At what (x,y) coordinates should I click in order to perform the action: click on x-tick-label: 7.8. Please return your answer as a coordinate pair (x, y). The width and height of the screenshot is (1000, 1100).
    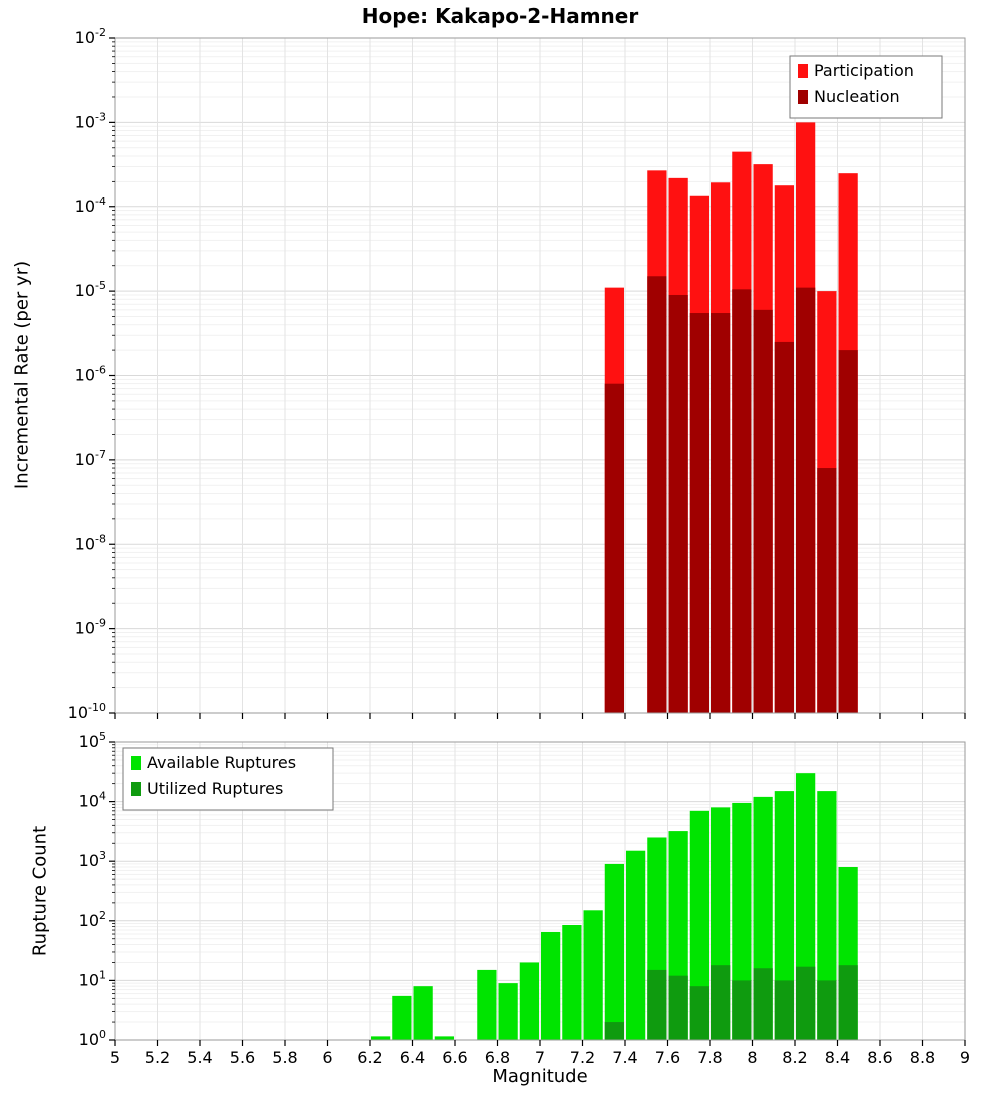
    Looking at the image, I should click on (709, 1057).